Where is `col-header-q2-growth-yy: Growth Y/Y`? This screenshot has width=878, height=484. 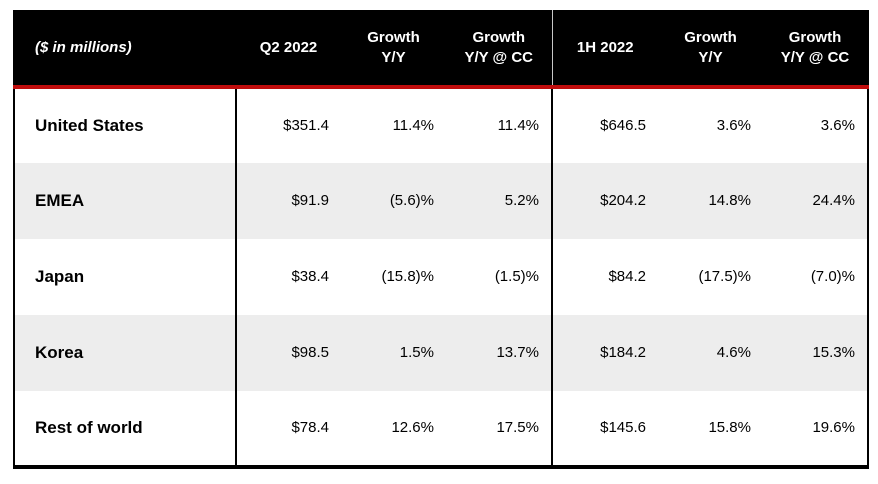
col-header-q2-growth-yy: Growth Y/Y is located at coordinates (393, 49).